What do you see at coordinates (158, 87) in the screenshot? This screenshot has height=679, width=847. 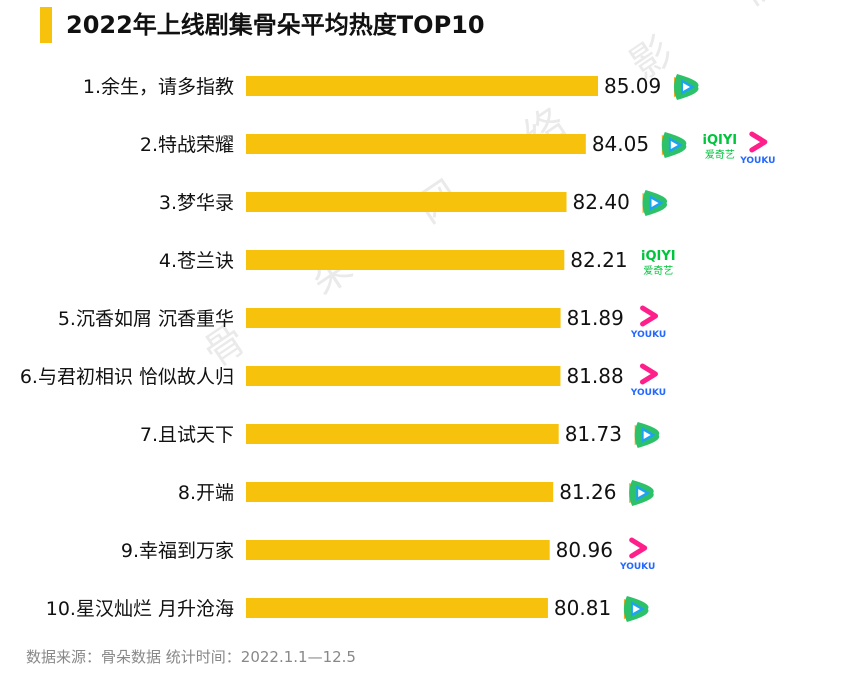 I see `category-label: 1.余生，请多指教` at bounding box center [158, 87].